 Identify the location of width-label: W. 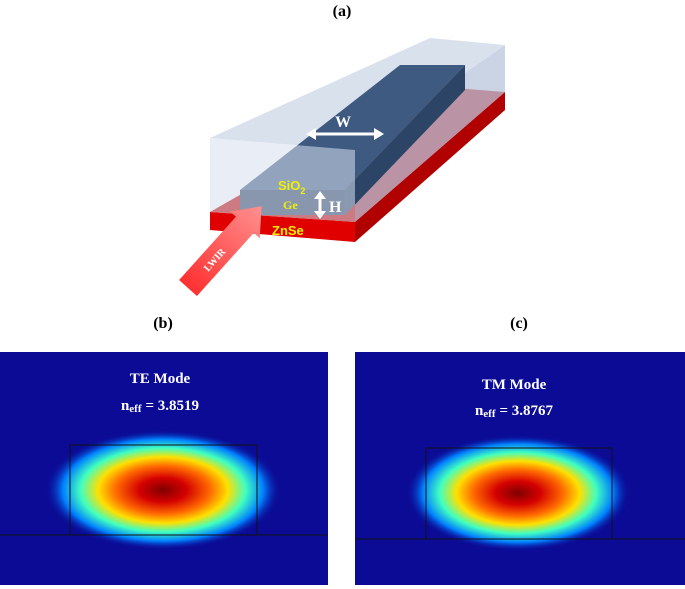
(343, 122).